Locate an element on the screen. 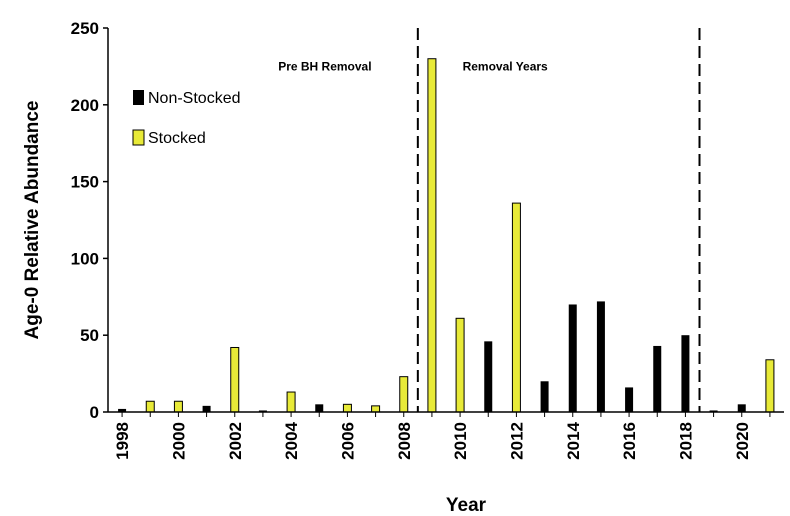 The image size is (790, 516). legend-swatch-non-stocked is located at coordinates (138, 97).